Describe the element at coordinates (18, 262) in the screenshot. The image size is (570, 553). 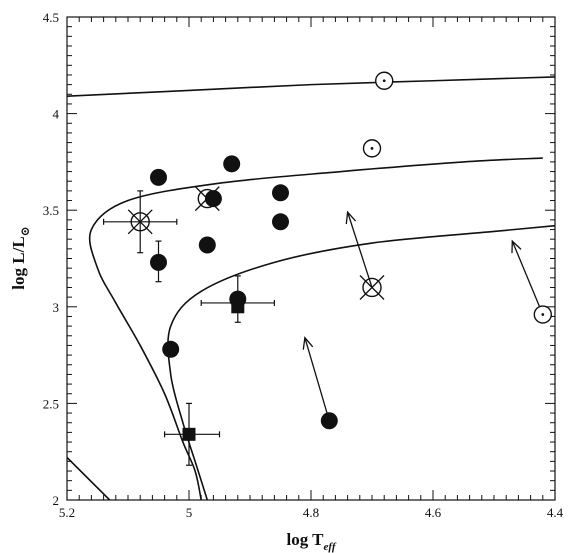
I see `y-axis-title-base: log L/L` at that location.